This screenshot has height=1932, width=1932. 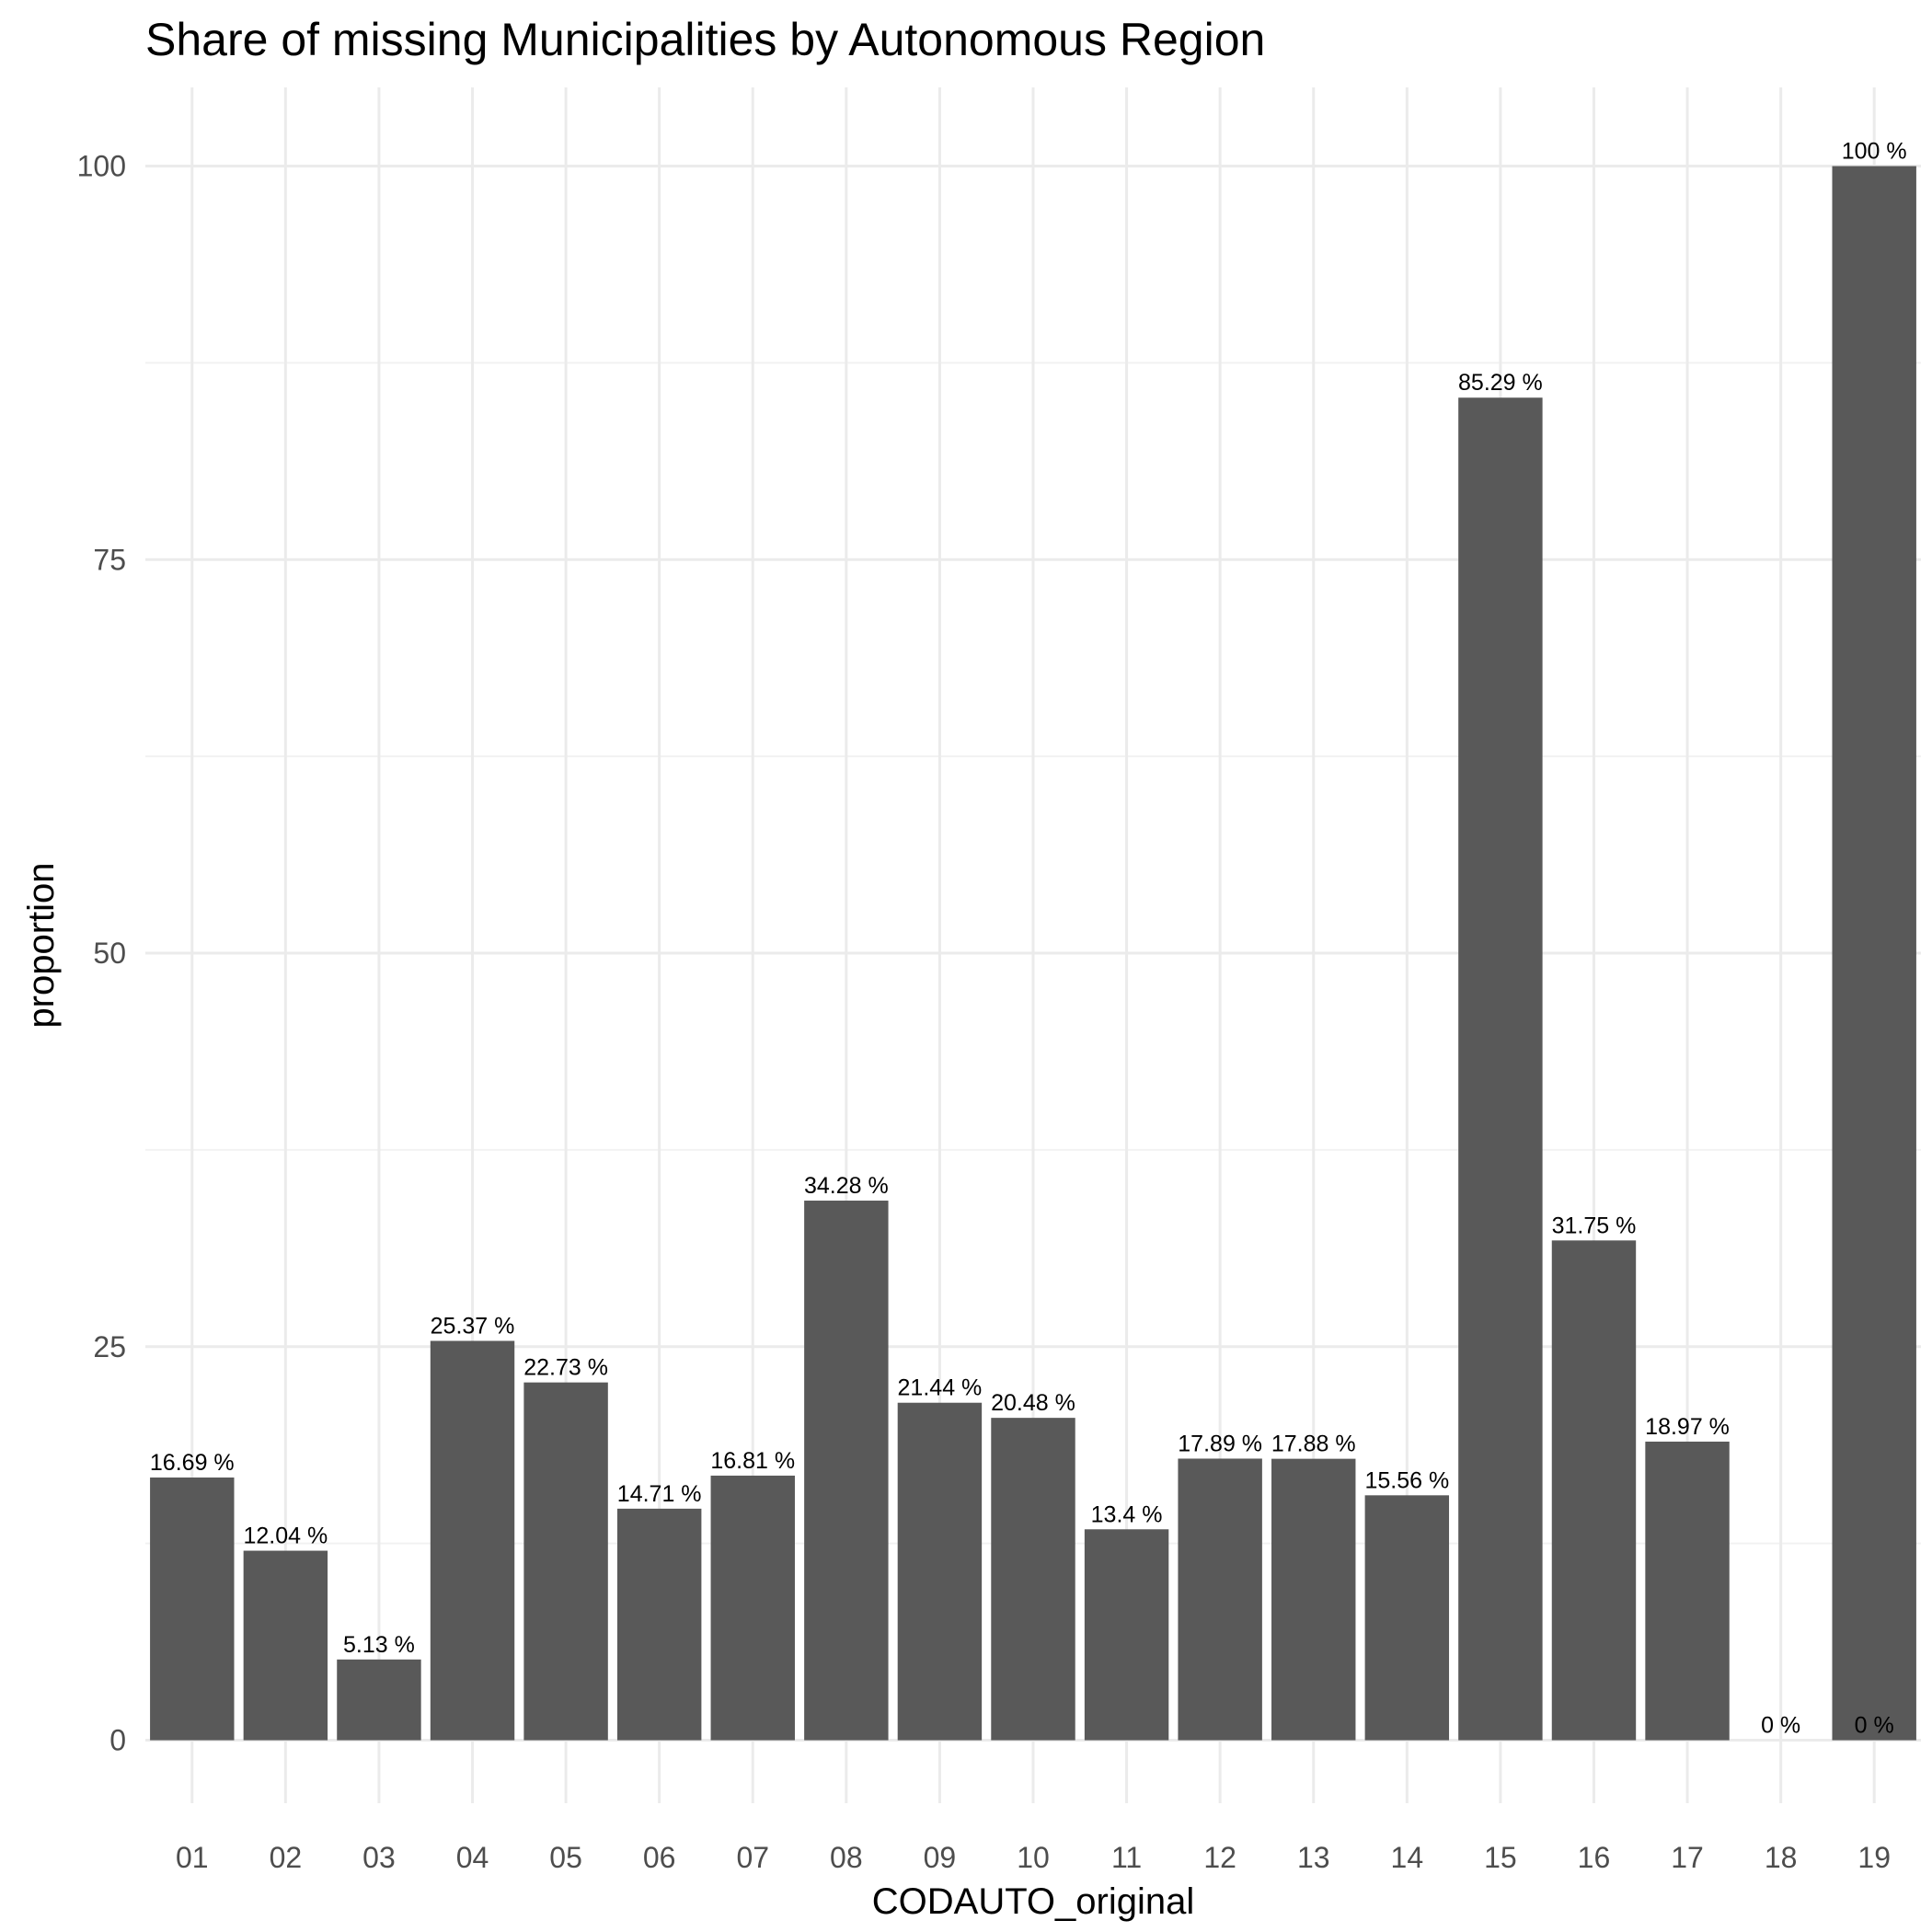 What do you see at coordinates (940, 1388) in the screenshot?
I see `data-label-09: 21.44 %` at bounding box center [940, 1388].